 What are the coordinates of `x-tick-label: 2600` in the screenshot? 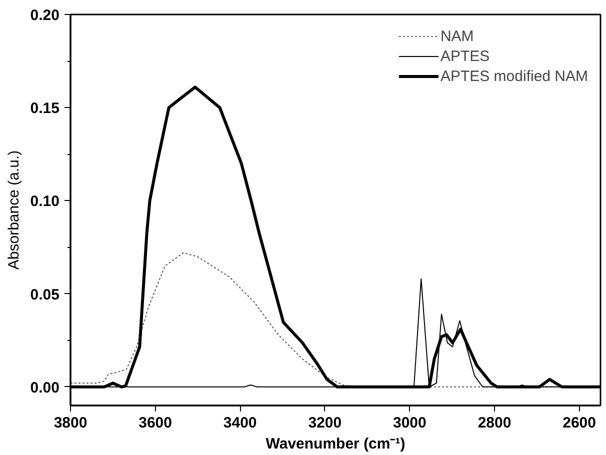 It's located at (579, 423).